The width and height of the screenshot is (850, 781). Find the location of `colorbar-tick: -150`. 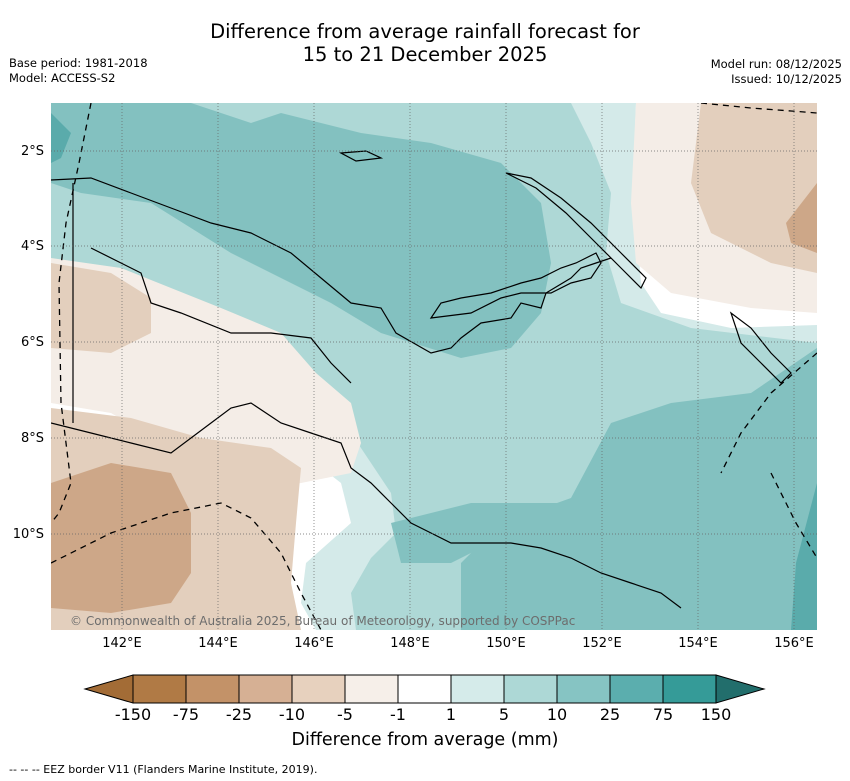

colorbar-tick: -150 is located at coordinates (133, 714).